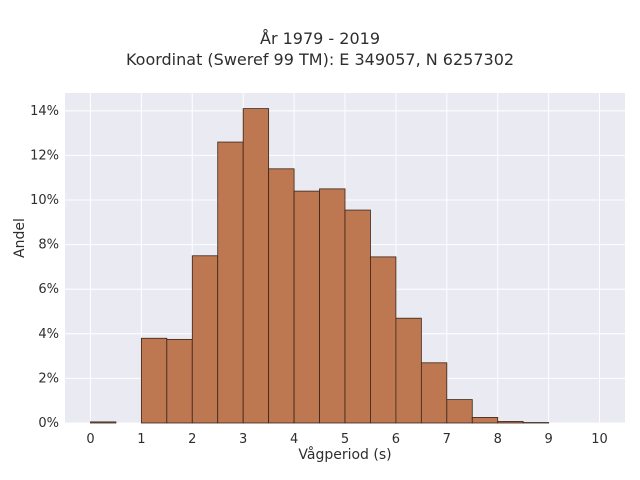  What do you see at coordinates (498, 439) in the screenshot?
I see `x-tick-label: 8` at bounding box center [498, 439].